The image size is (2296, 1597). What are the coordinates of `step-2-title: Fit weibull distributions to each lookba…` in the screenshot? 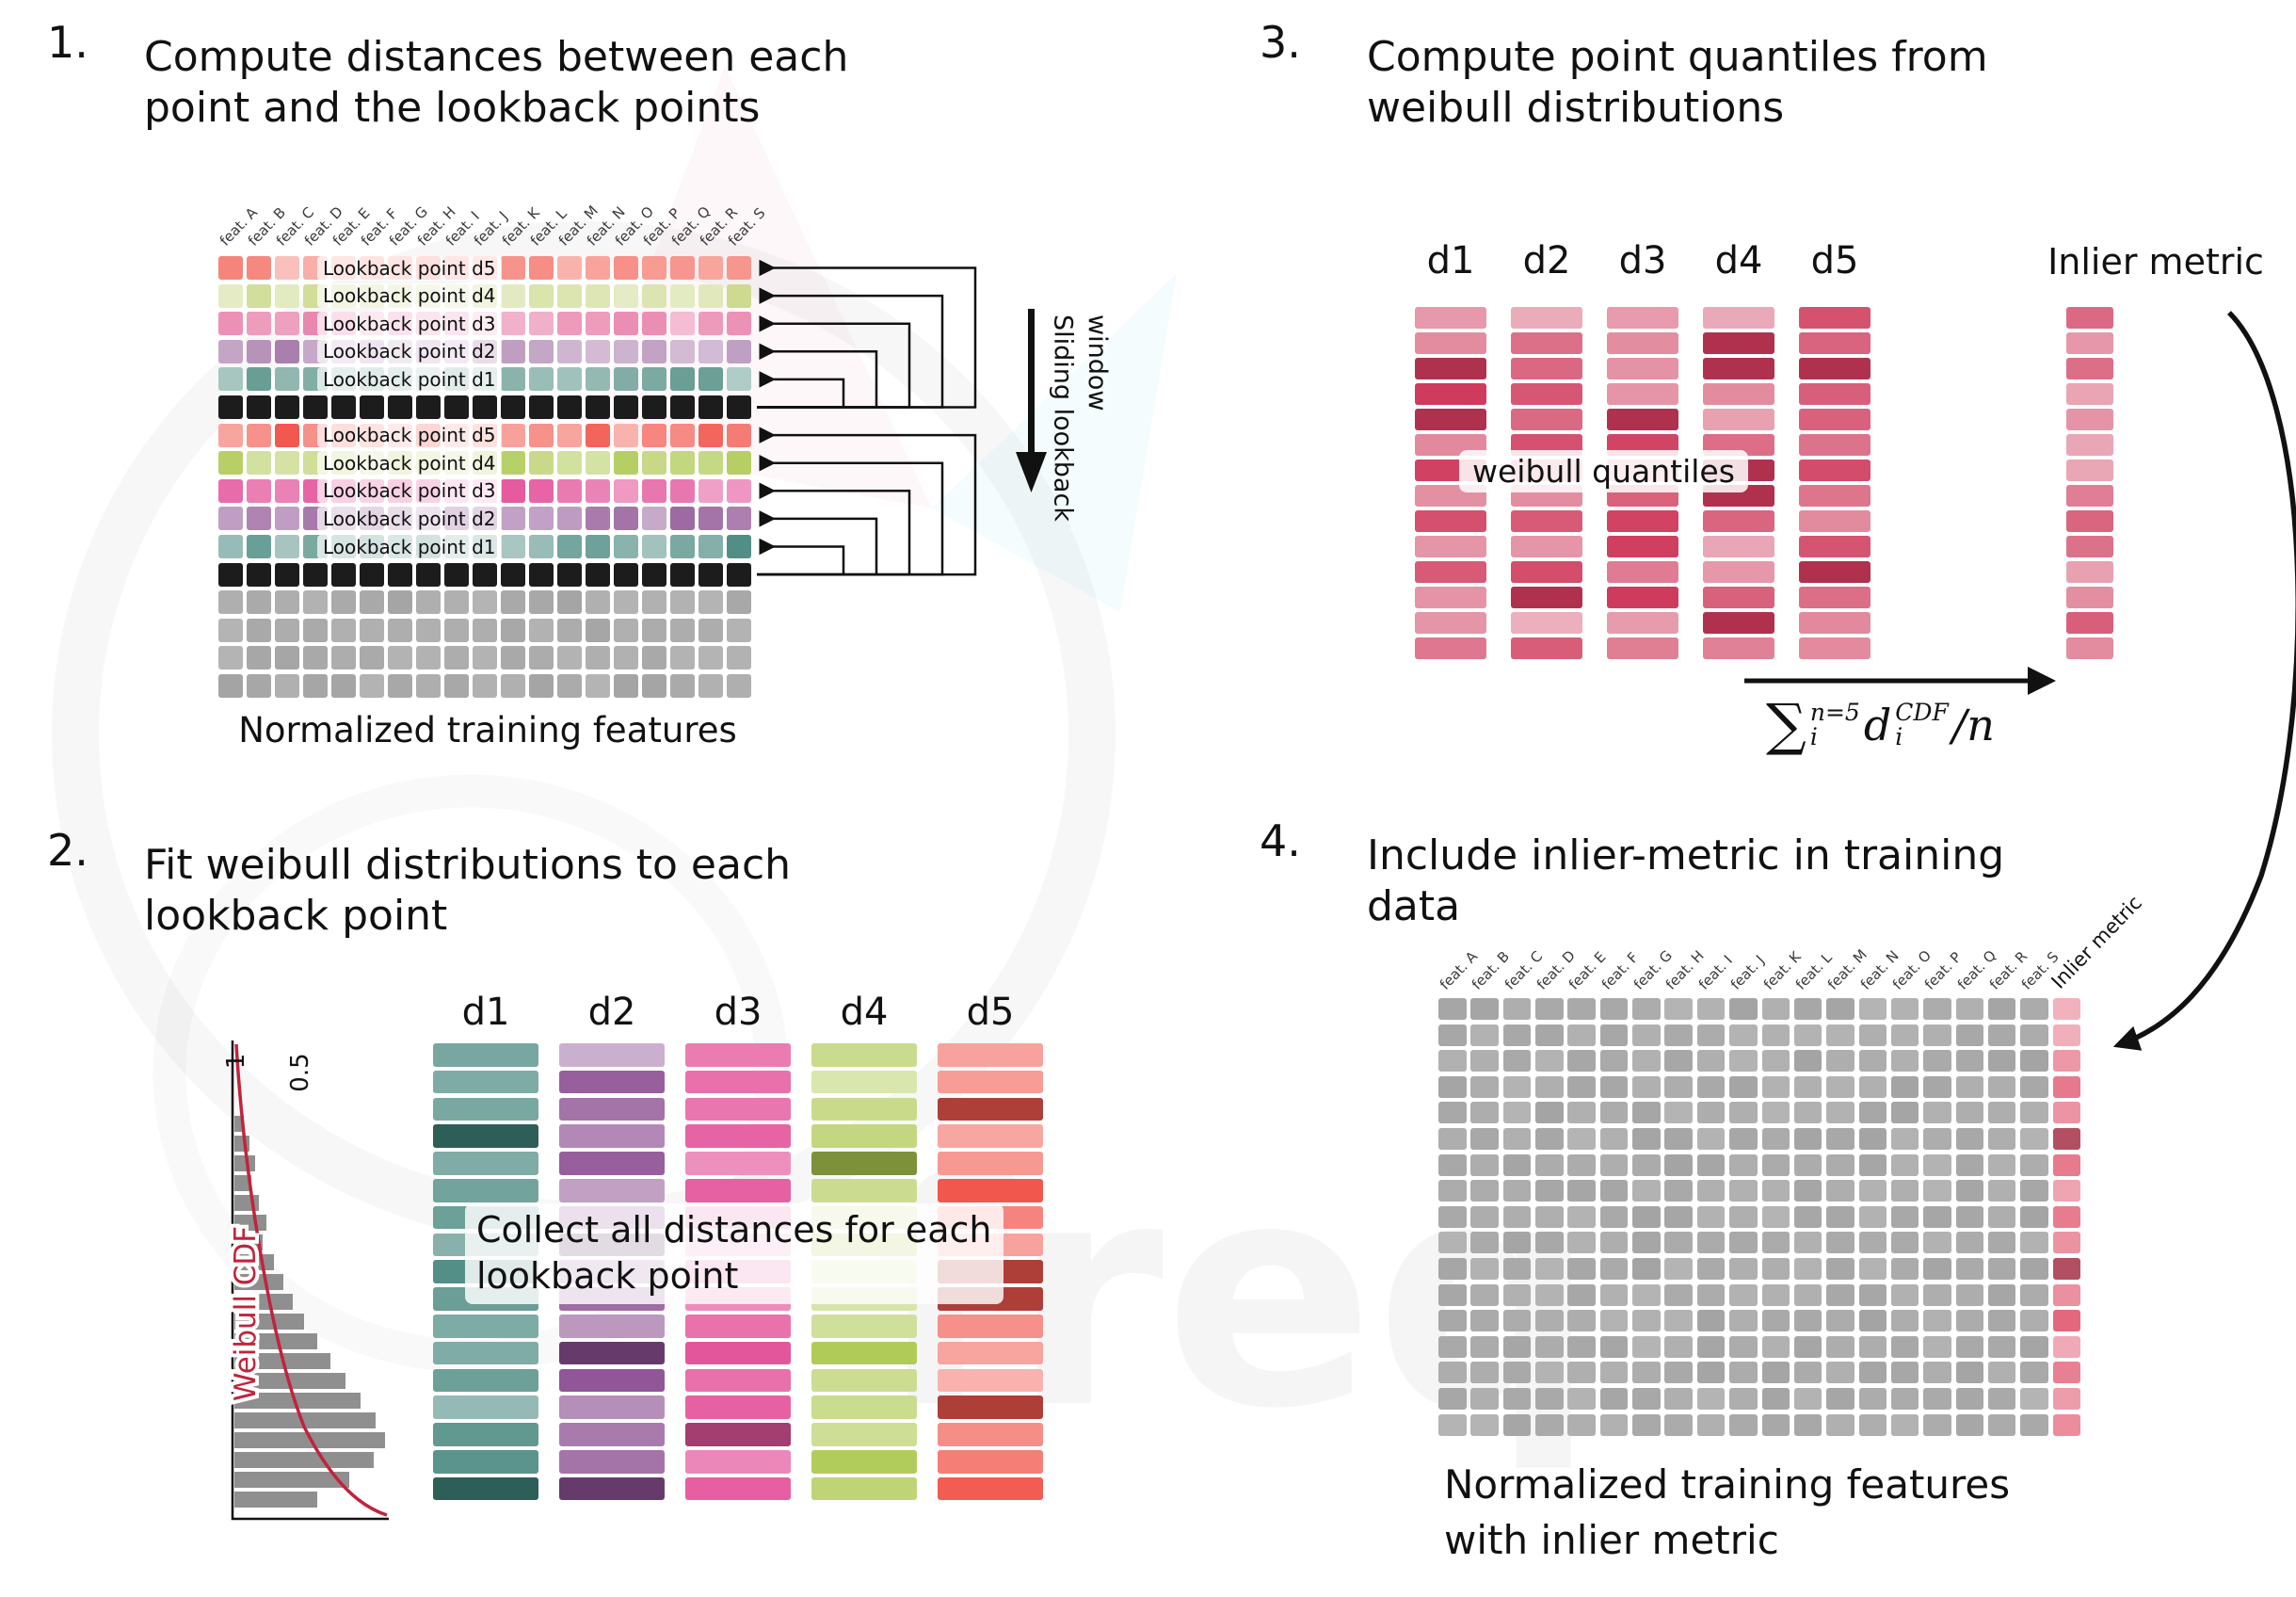 It's located at (468, 890).